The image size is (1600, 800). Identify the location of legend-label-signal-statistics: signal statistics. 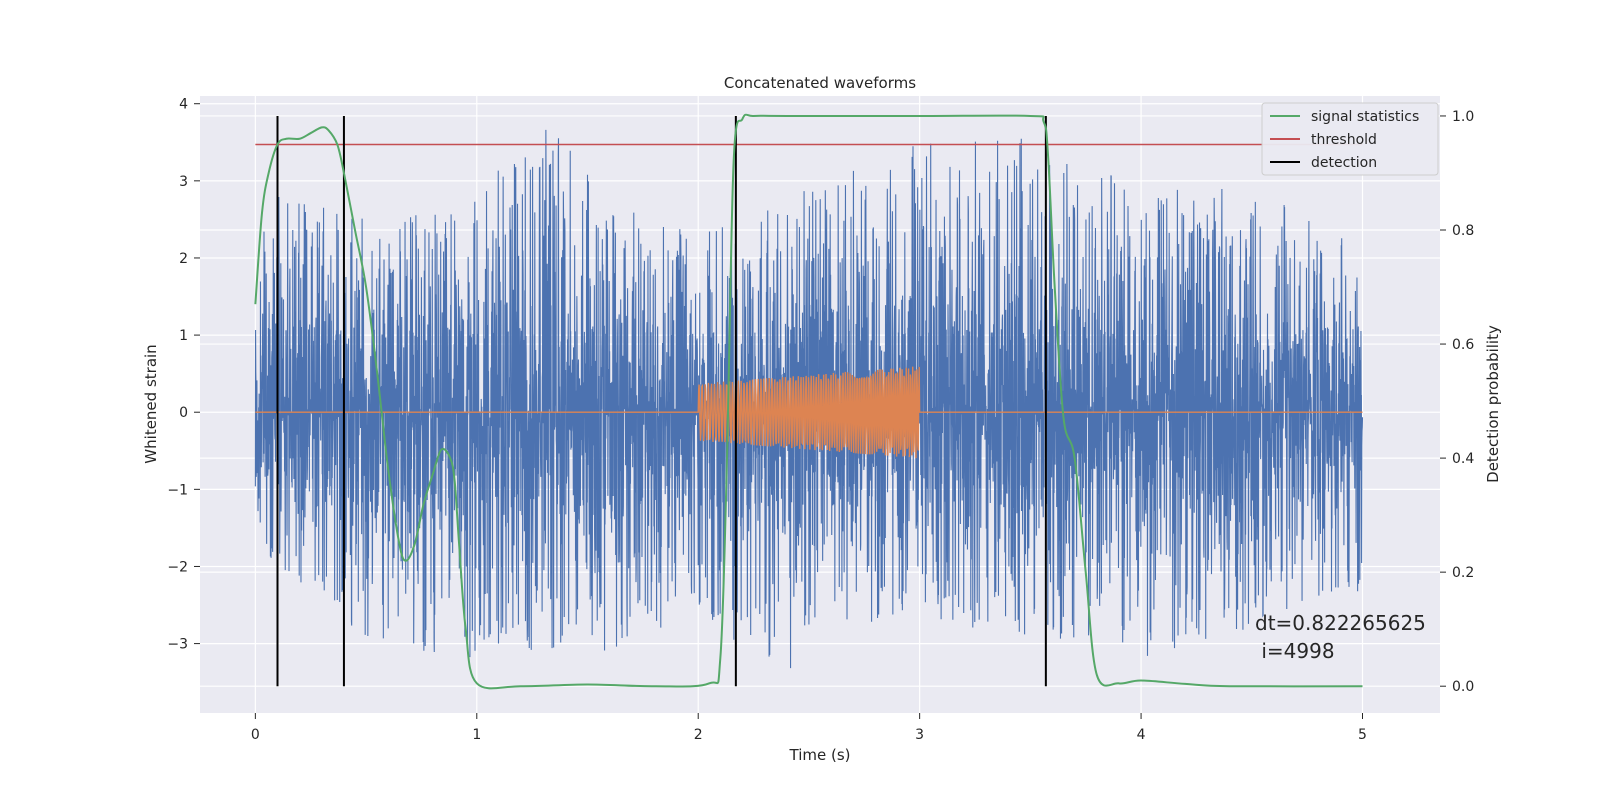
(1365, 117).